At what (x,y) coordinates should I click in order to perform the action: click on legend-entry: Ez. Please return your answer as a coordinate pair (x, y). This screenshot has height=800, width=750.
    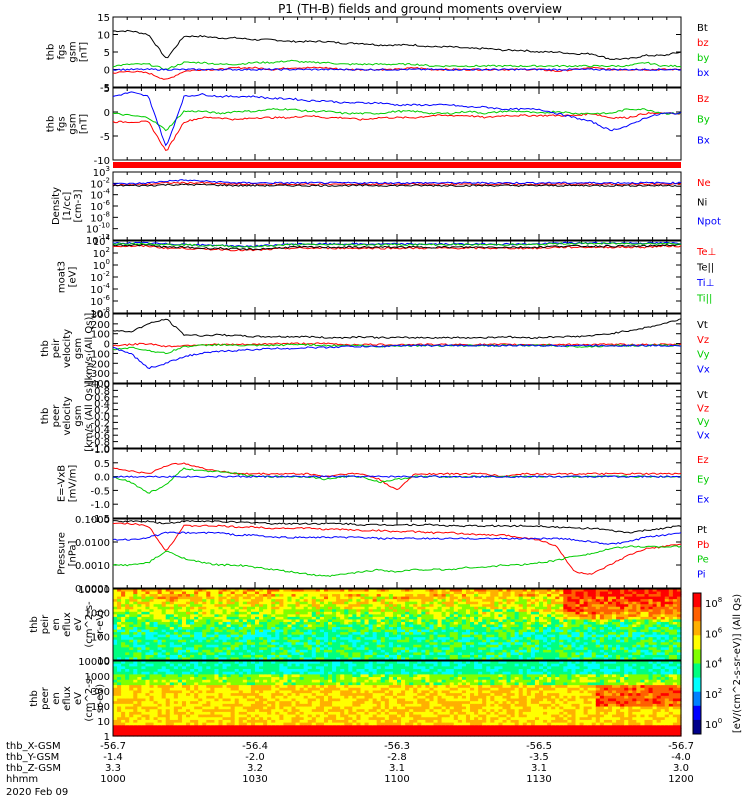
    Looking at the image, I should click on (703, 460).